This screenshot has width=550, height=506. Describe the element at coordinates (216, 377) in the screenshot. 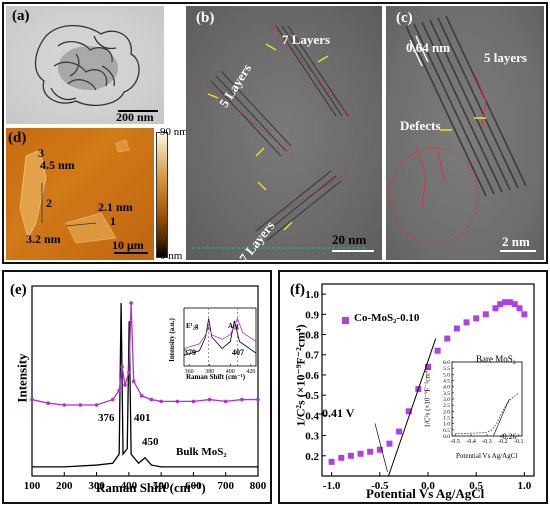

I see `inset-e-xlabel: Raman Shift (cm⁻¹)` at that location.